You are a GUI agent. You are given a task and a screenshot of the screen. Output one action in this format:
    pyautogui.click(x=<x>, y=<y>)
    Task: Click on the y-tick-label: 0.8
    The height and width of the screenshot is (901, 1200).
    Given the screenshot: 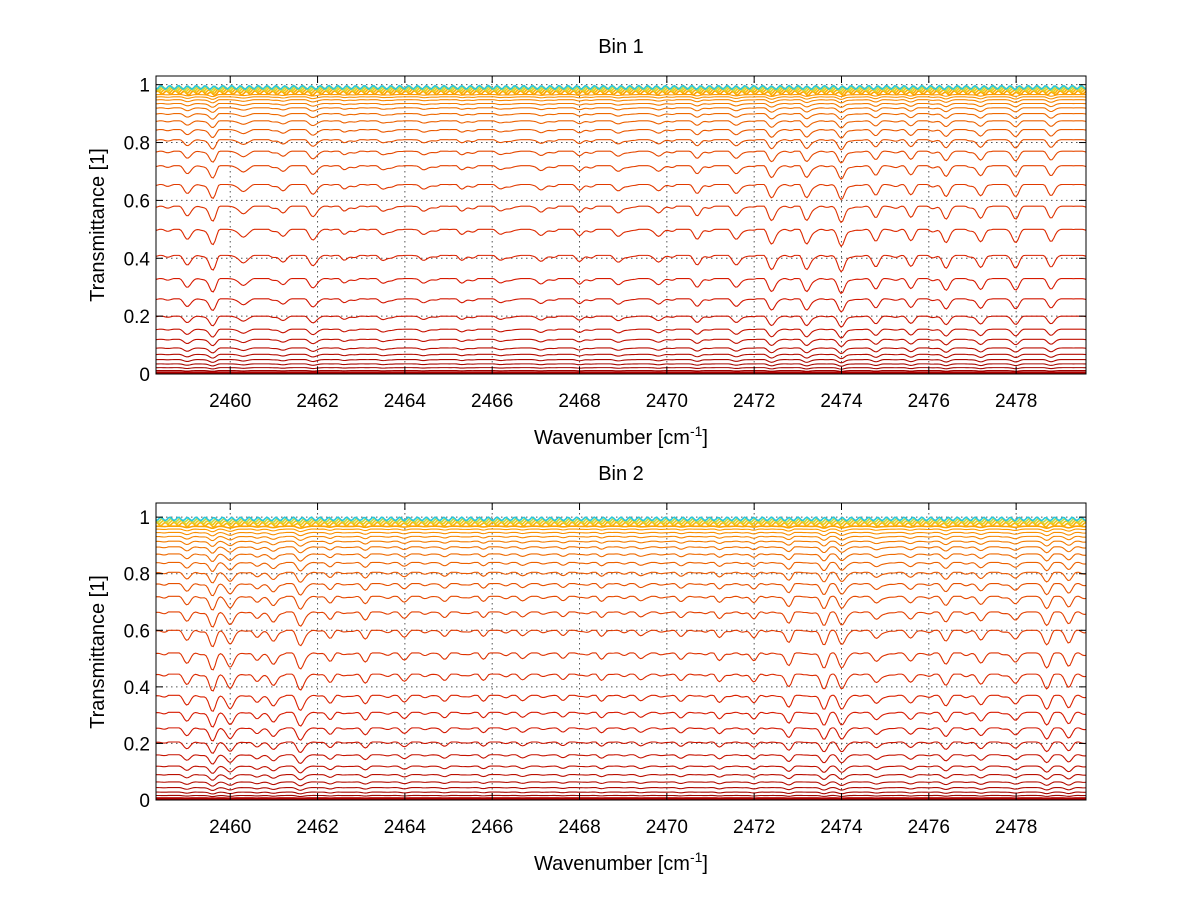 What is the action you would take?
    pyautogui.click(x=137, y=575)
    